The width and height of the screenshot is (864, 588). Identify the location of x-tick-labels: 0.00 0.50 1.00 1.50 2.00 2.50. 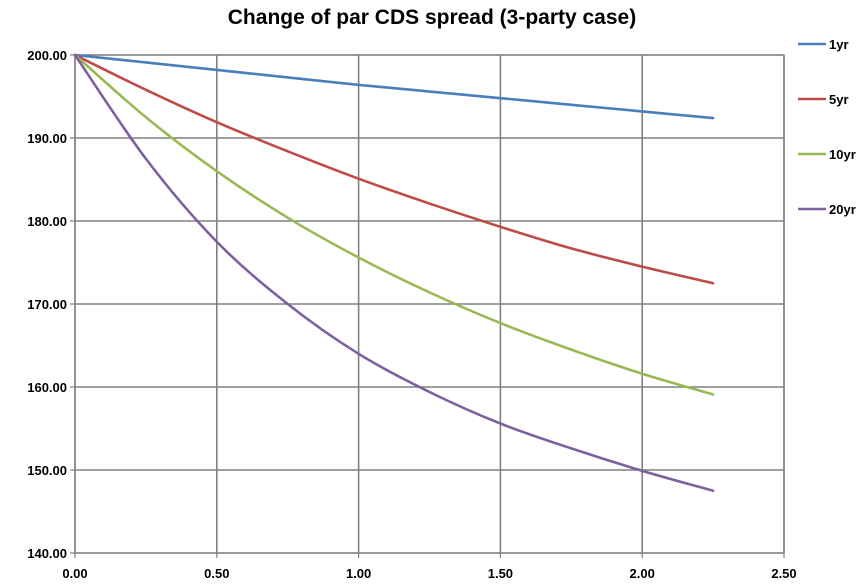
(429, 573).